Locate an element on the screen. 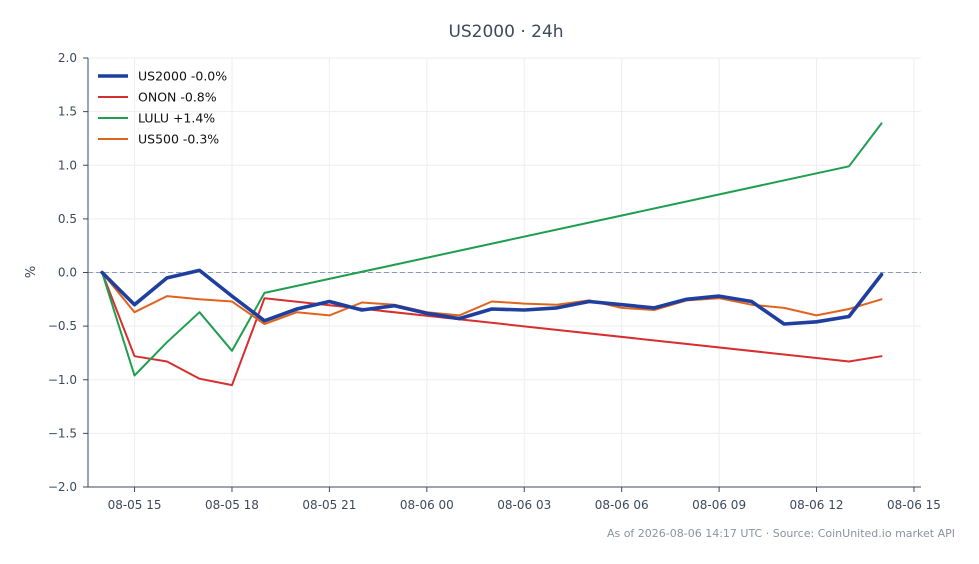 The width and height of the screenshot is (979, 564). y-tick-label: 2.0 is located at coordinates (67, 58).